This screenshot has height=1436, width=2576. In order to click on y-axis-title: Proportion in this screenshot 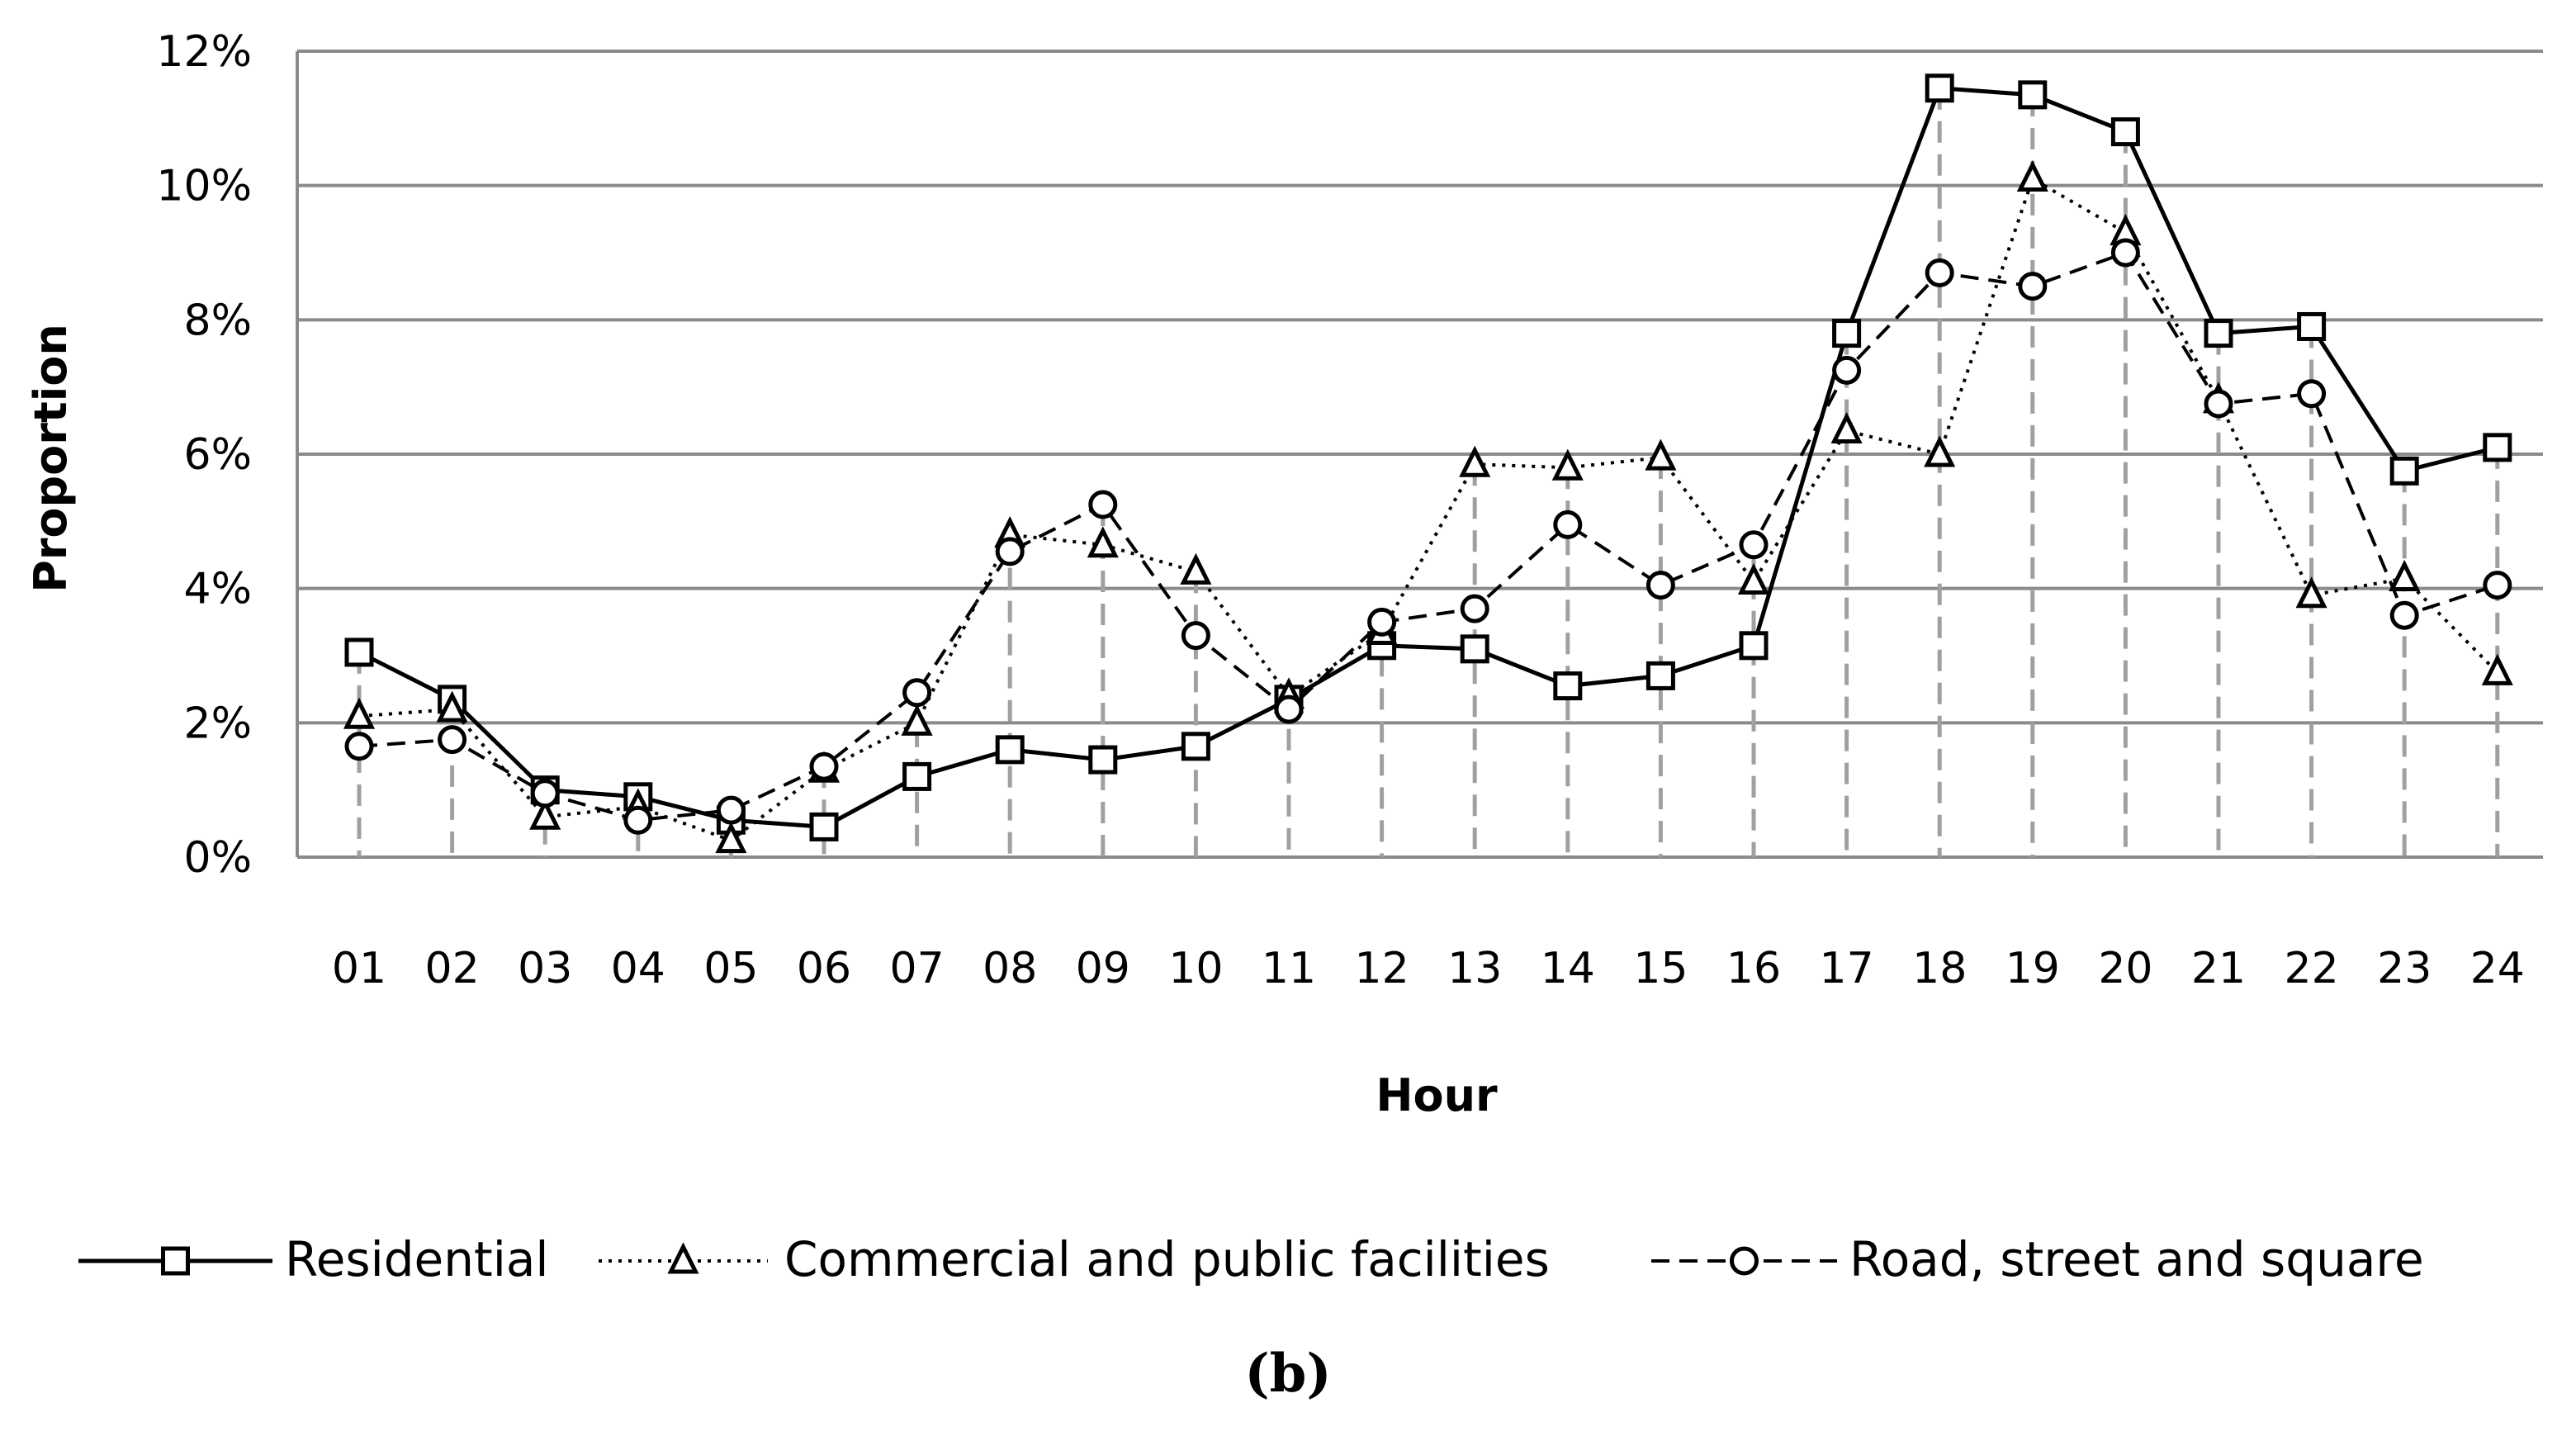, I will do `click(51, 458)`.